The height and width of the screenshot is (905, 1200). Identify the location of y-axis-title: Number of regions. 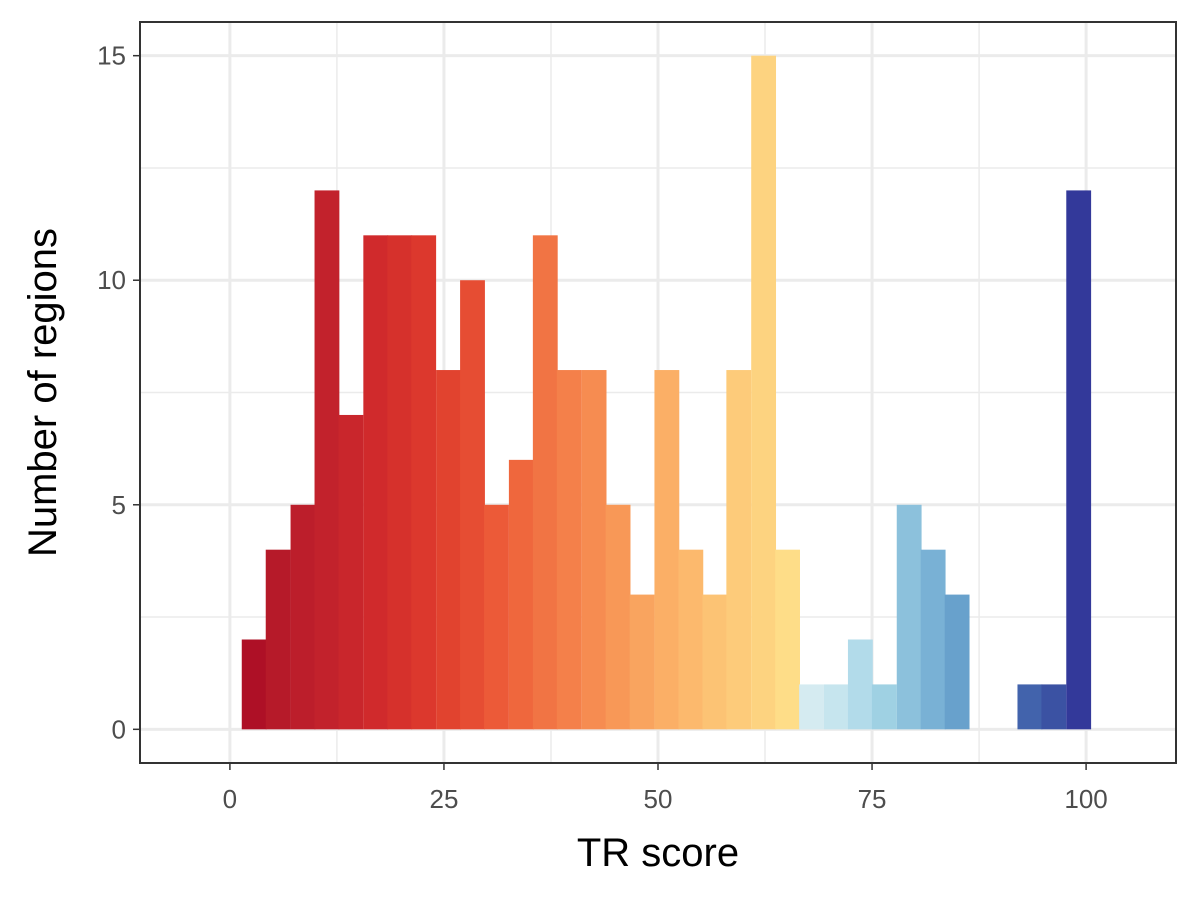
(43, 392).